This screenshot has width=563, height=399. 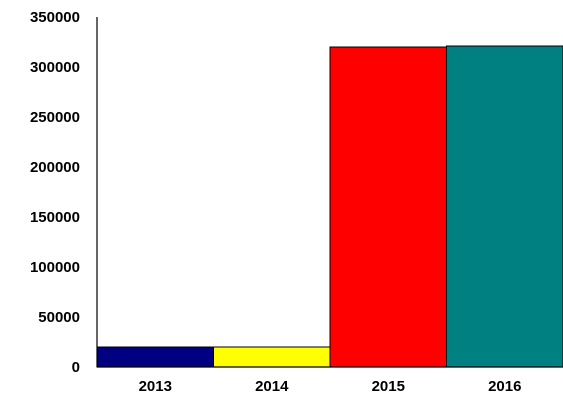 What do you see at coordinates (388, 386) in the screenshot?
I see `x-tick-label: 2015` at bounding box center [388, 386].